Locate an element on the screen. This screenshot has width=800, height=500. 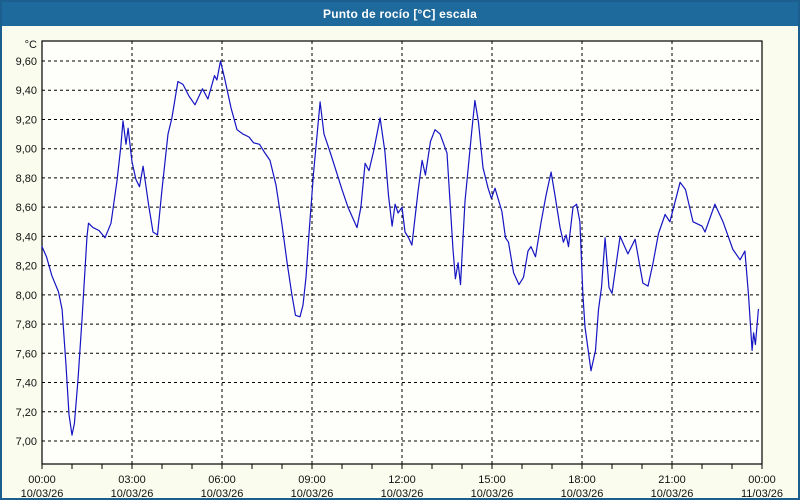
y-tick-label: 9,60 is located at coordinates (26, 62).